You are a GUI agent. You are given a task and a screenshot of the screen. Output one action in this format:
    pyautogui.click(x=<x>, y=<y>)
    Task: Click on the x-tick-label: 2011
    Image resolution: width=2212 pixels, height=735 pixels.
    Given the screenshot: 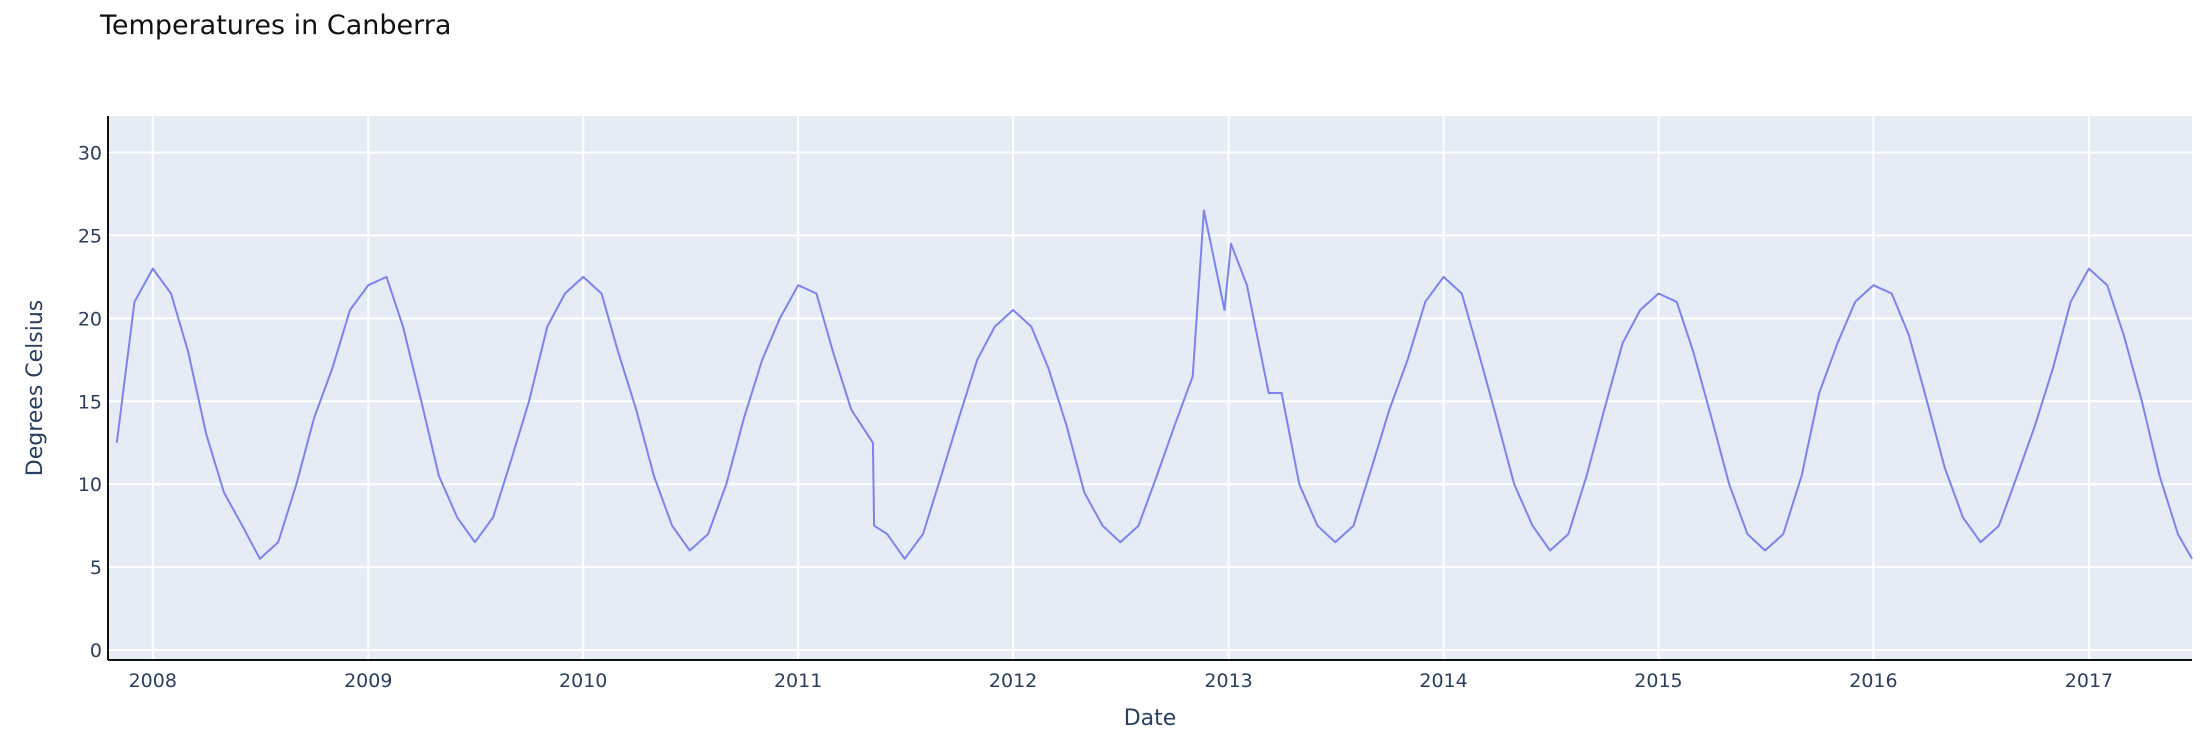 What is the action you would take?
    pyautogui.click(x=798, y=681)
    